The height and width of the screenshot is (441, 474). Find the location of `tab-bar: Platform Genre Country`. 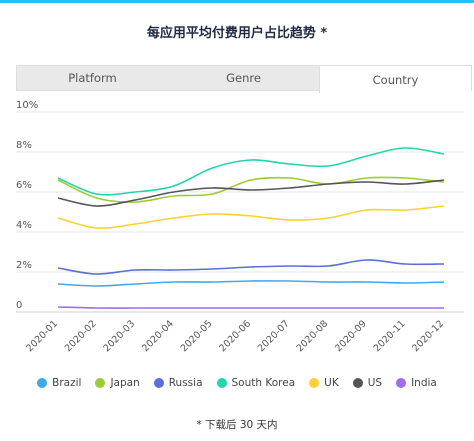

tab-bar: Platform Genre Country is located at coordinates (244, 79).